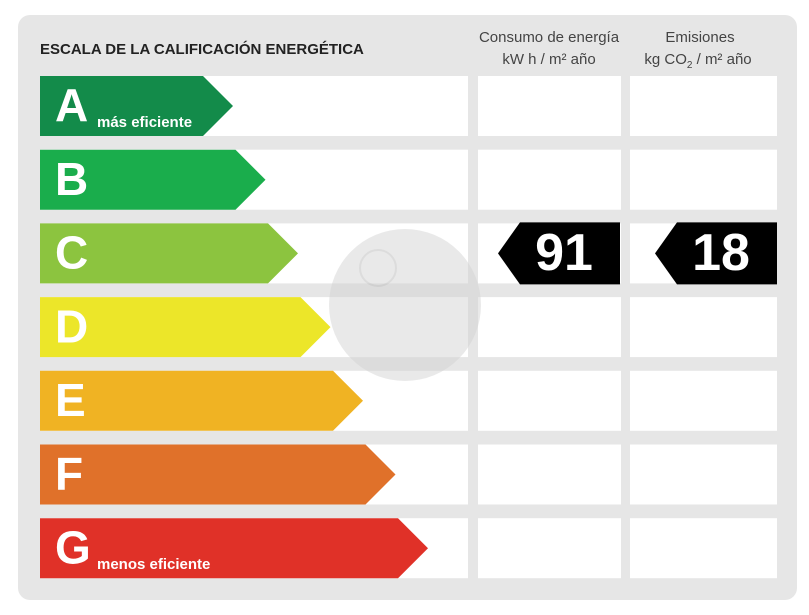 The image size is (809, 615). Describe the element at coordinates (144, 122) in the screenshot. I see `class-note: más eficiente` at that location.